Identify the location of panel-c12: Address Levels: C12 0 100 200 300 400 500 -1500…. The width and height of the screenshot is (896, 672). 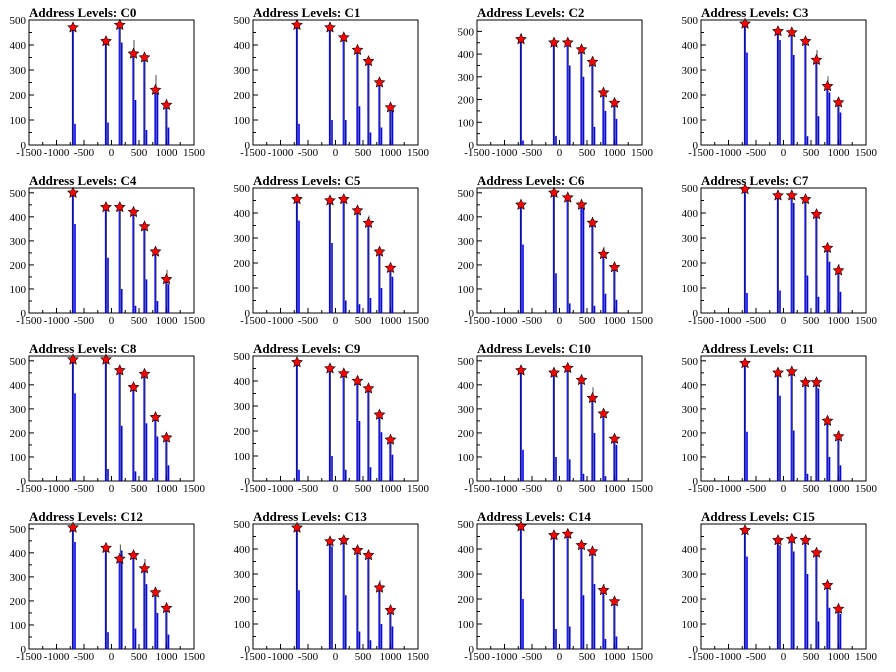
(108, 586).